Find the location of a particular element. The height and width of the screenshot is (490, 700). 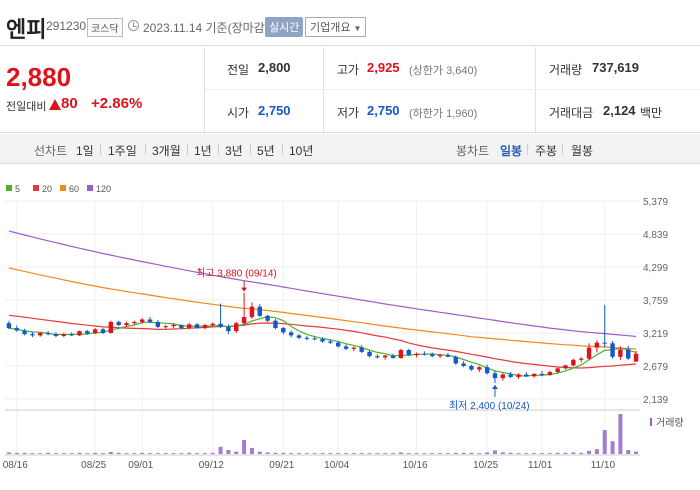

period-10y: 10년 is located at coordinates (301, 151).